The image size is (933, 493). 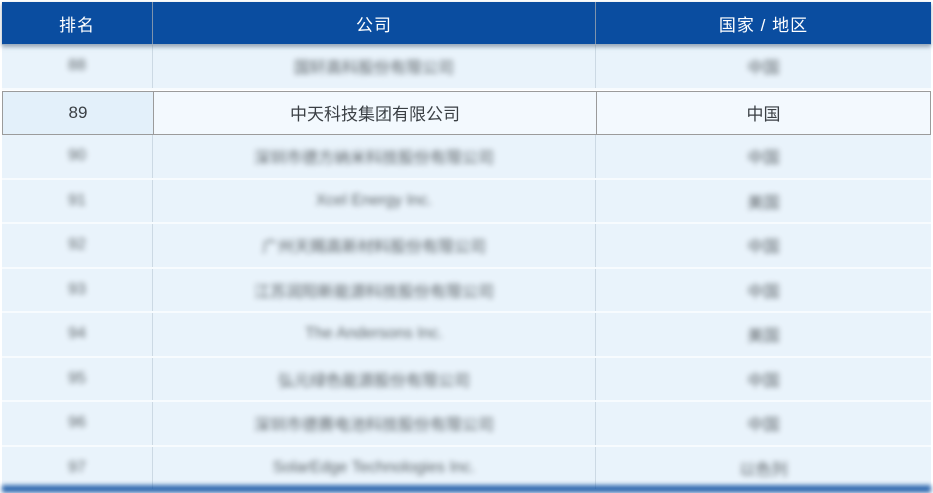 I want to click on company-name: 国轩高科股份有限公司, so click(x=373, y=69).